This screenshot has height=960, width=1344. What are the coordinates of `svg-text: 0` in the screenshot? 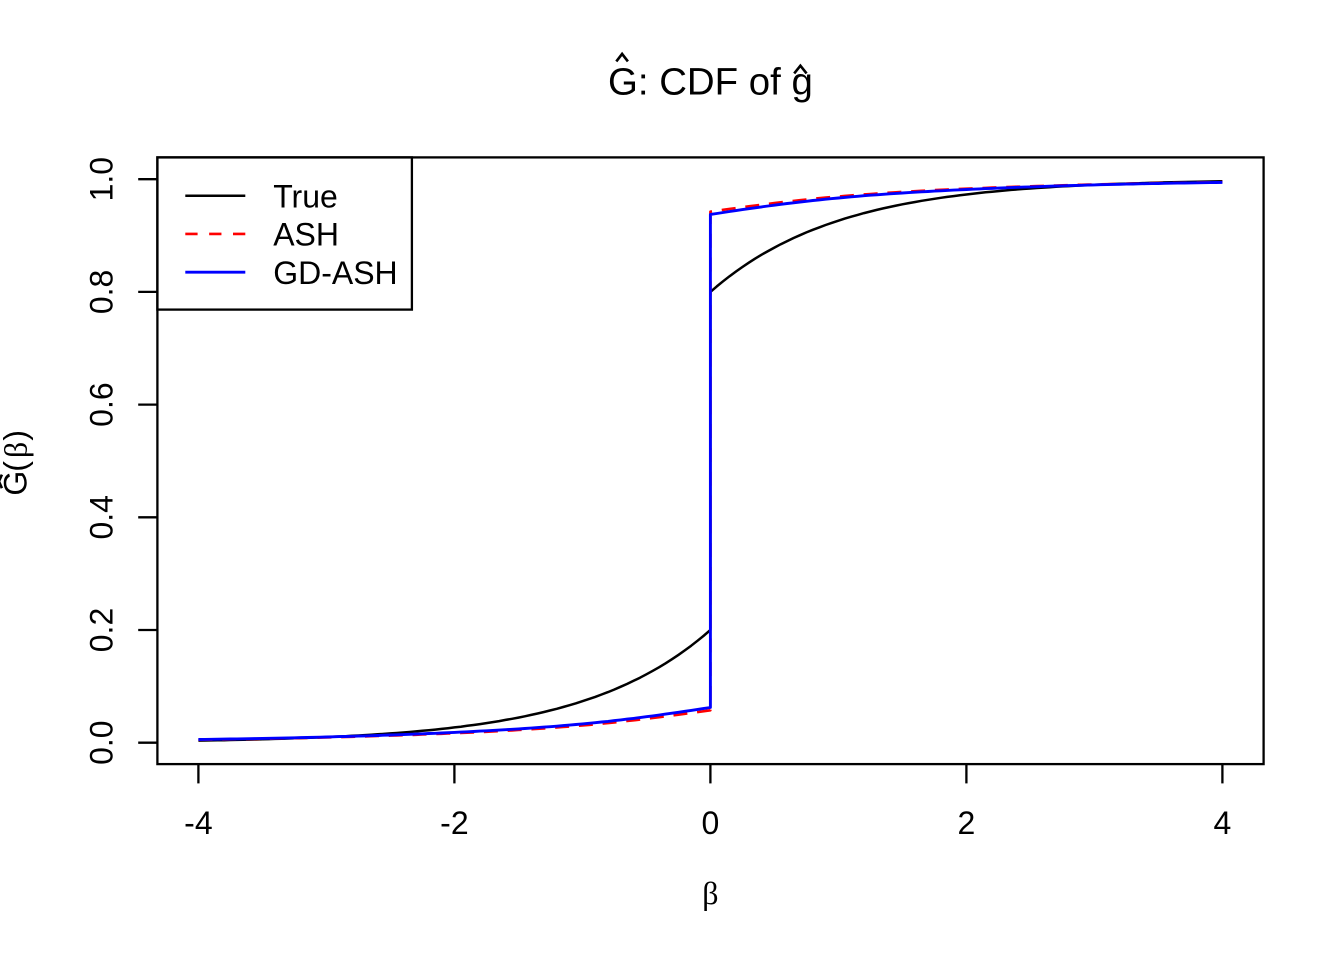 It's located at (711, 823).